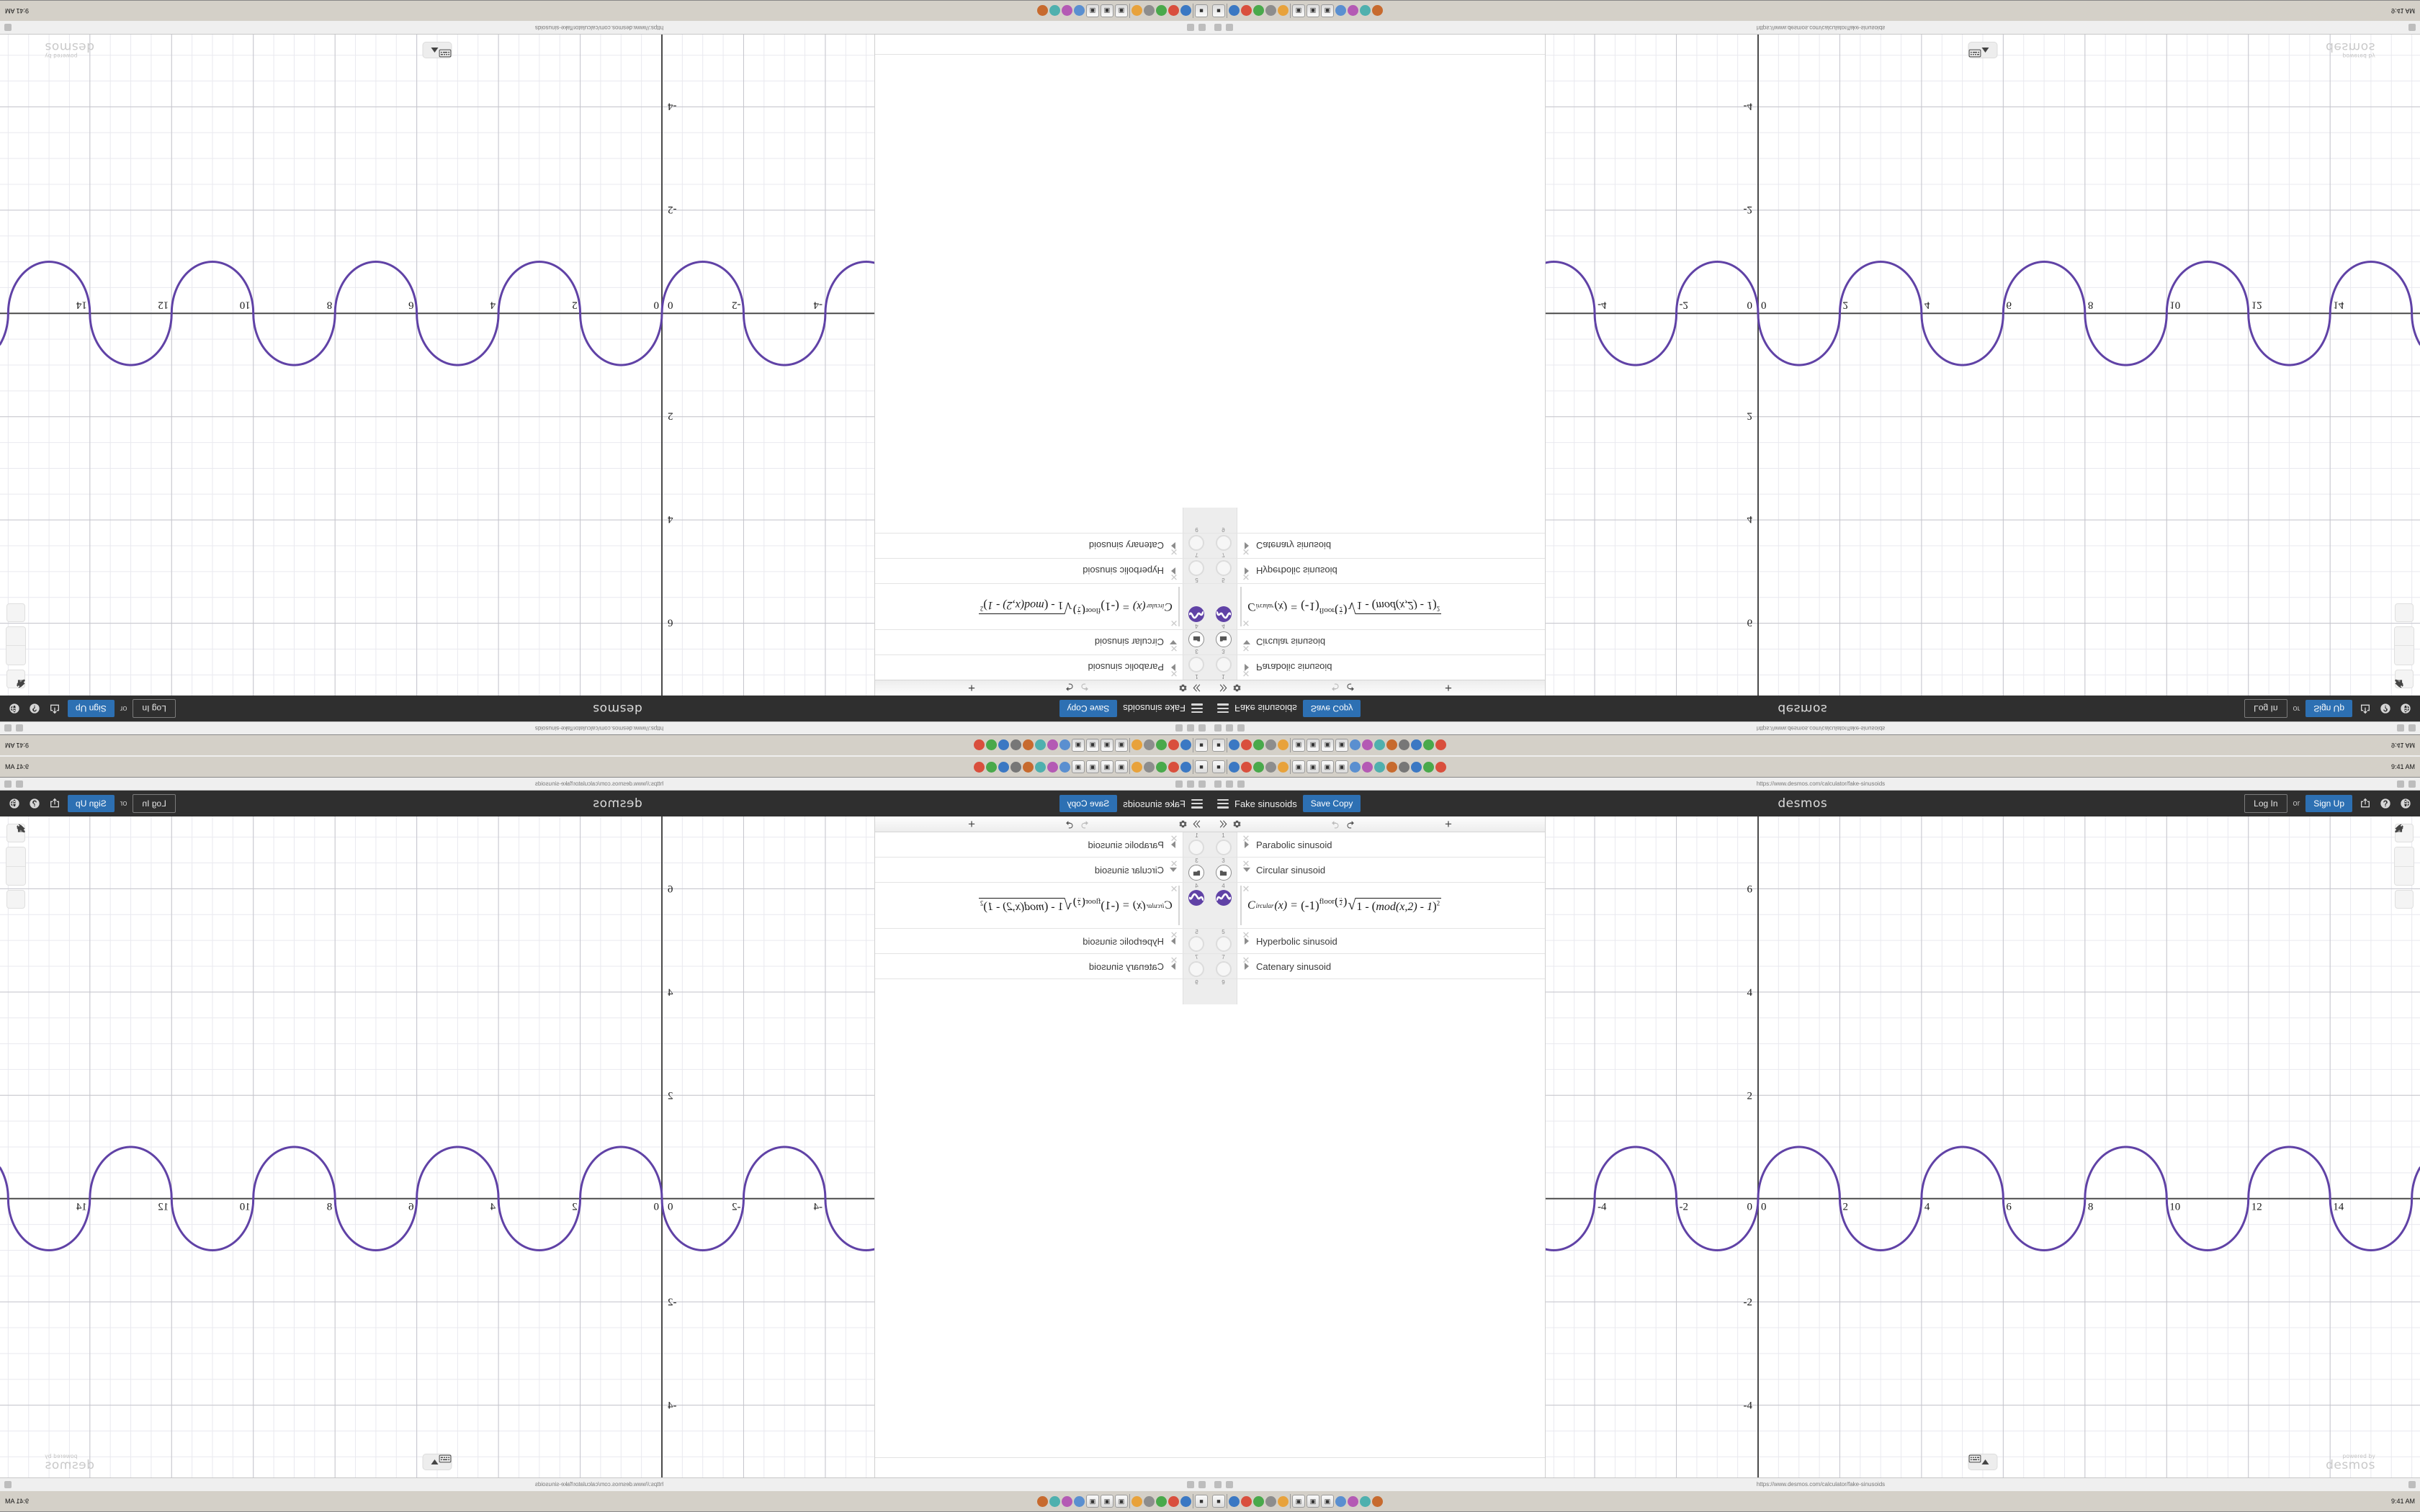 Image resolution: width=2420 pixels, height=1512 pixels. What do you see at coordinates (2404, 845) in the screenshot?
I see `zoom-in-button` at bounding box center [2404, 845].